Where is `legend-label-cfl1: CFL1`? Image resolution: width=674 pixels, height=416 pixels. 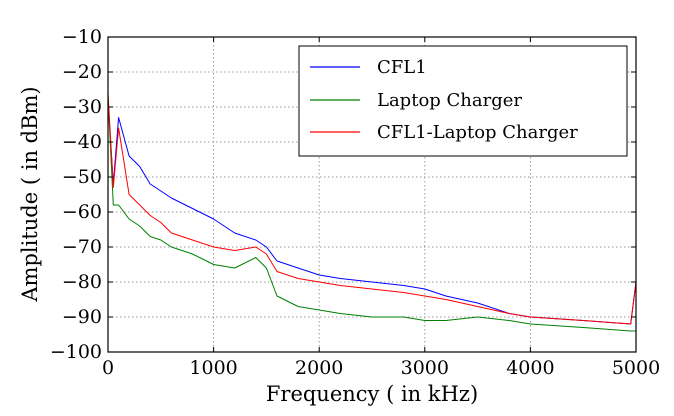
legend-label-cfl1: CFL1 is located at coordinates (402, 67).